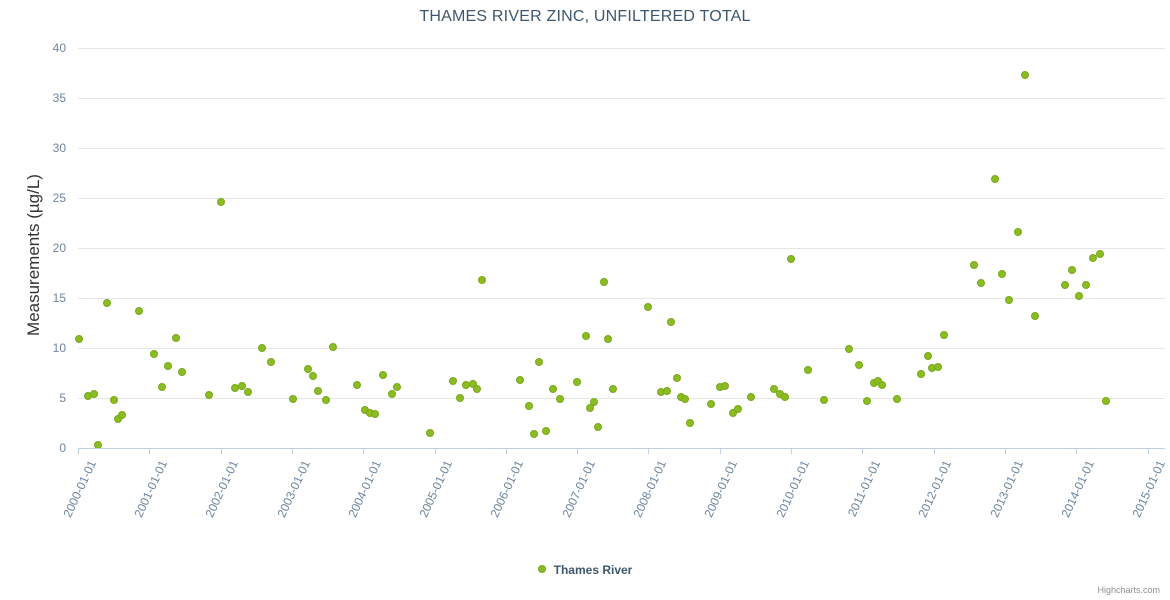  Describe the element at coordinates (364, 489) in the screenshot. I see `x-tick-label: 2004-01-01` at that location.